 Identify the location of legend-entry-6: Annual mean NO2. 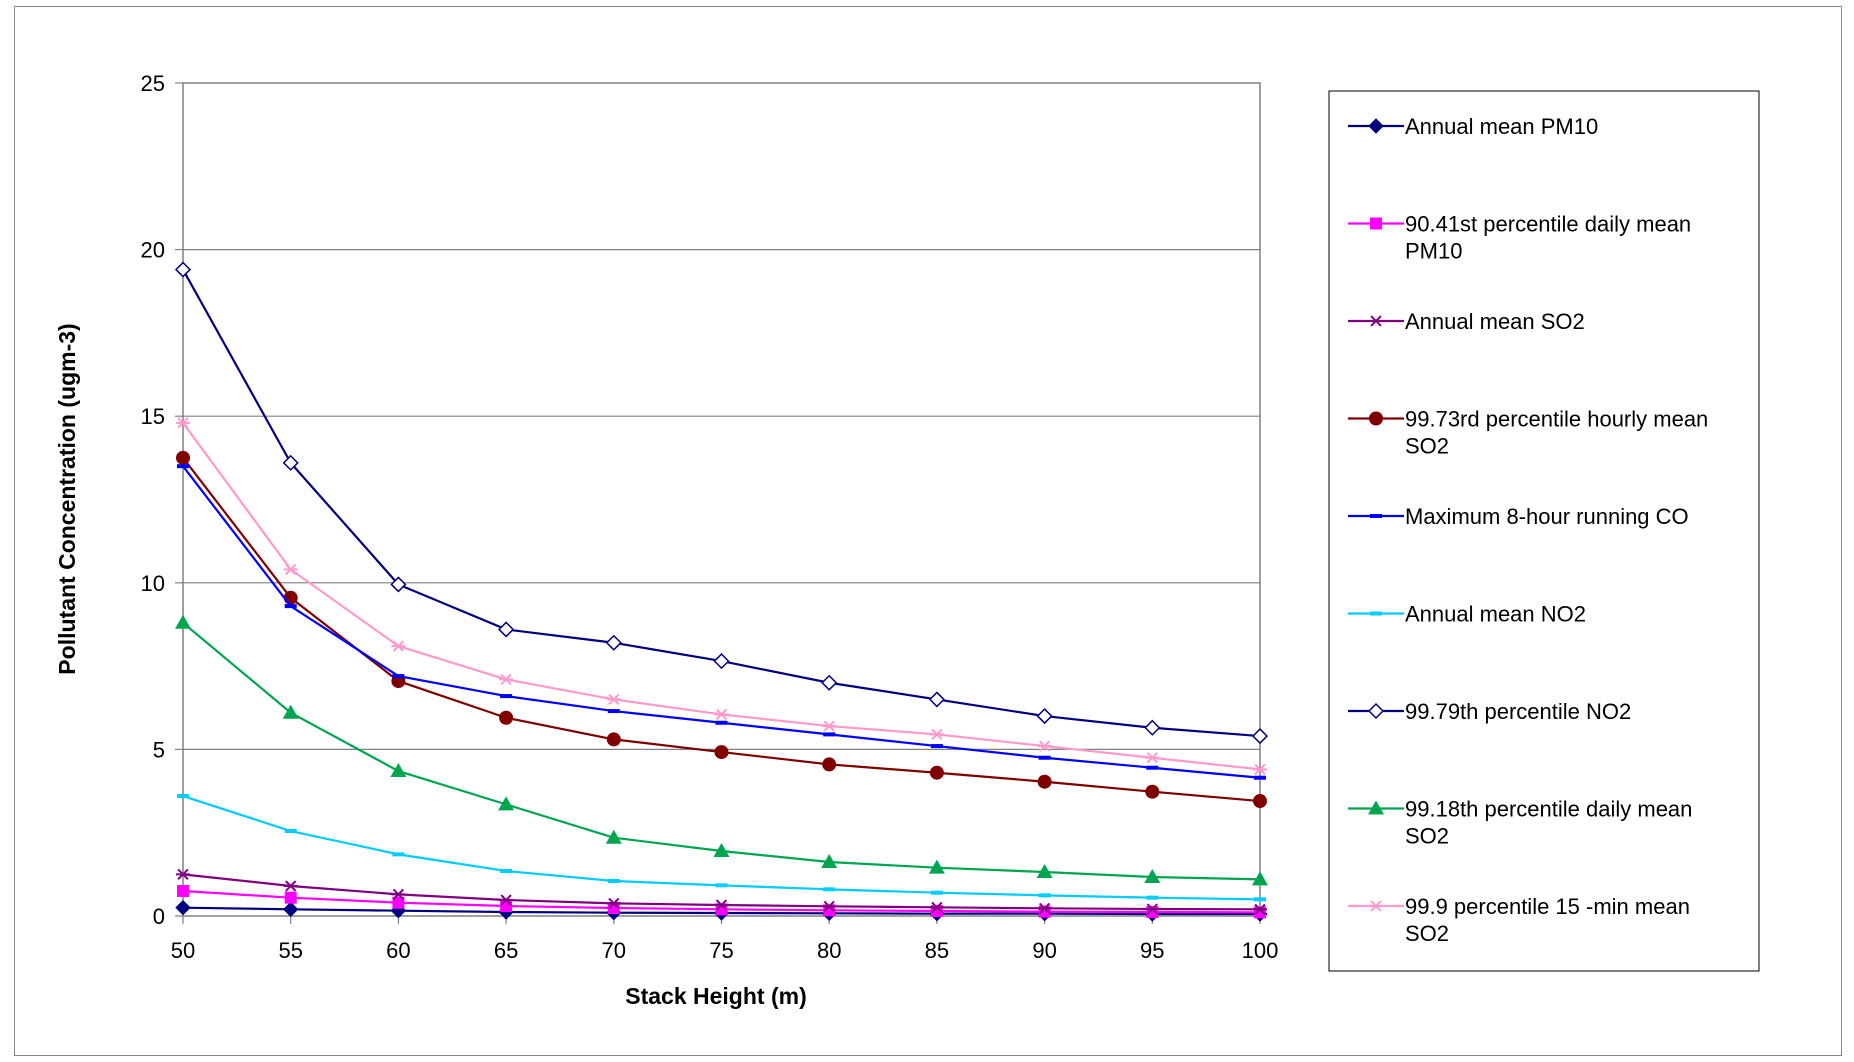
(1467, 614).